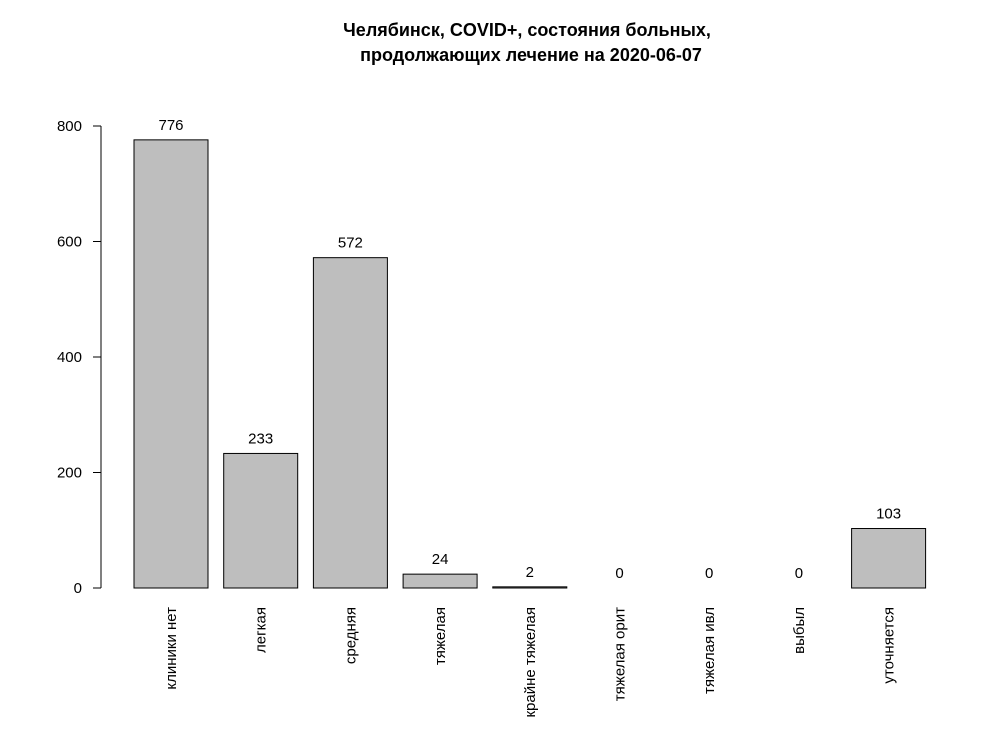  Describe the element at coordinates (170, 125) in the screenshot. I see `bar-value-label: 776` at that location.